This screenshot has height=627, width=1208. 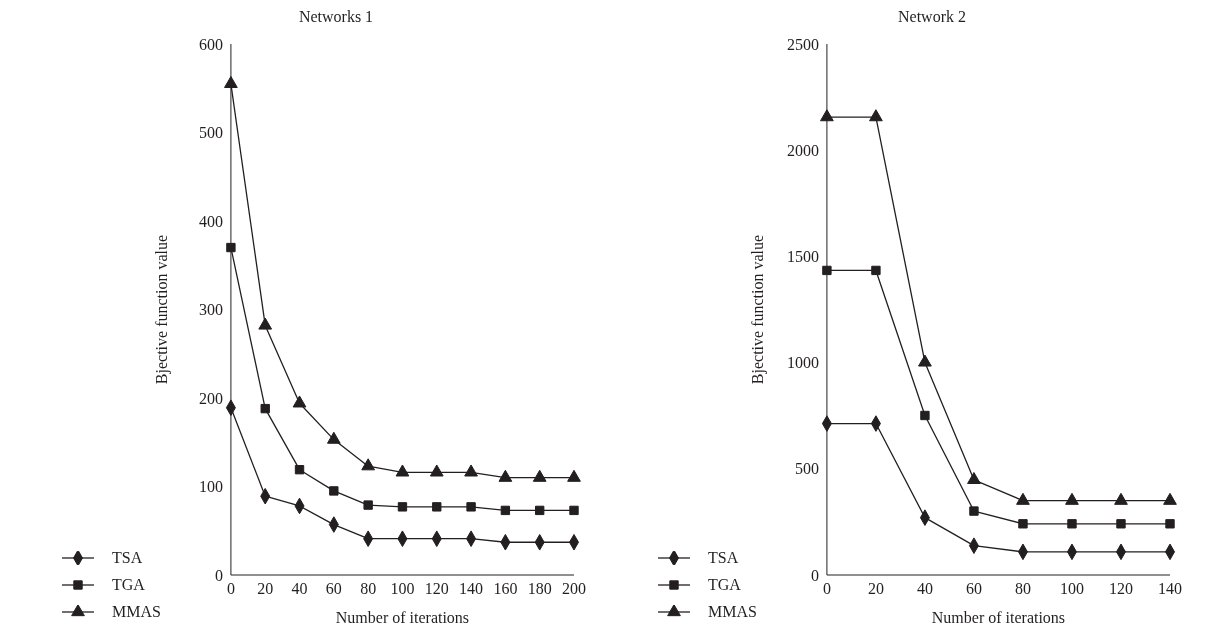 I want to click on y-tick-label: 2500, so click(x=802, y=44).